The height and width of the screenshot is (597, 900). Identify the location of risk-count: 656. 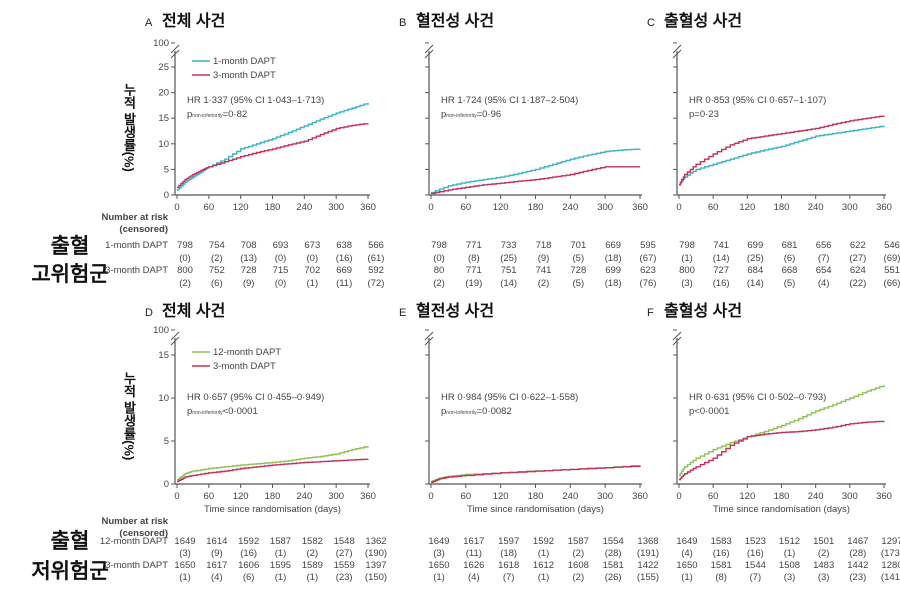
(824, 245).